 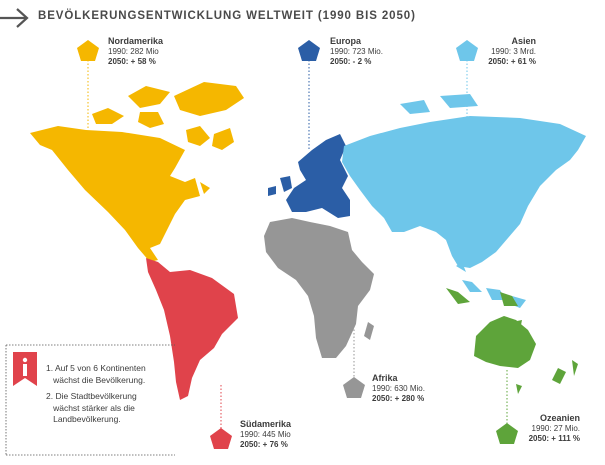 What do you see at coordinates (132, 61) in the screenshot?
I see `region-line2: 2050: + 58 %` at bounding box center [132, 61].